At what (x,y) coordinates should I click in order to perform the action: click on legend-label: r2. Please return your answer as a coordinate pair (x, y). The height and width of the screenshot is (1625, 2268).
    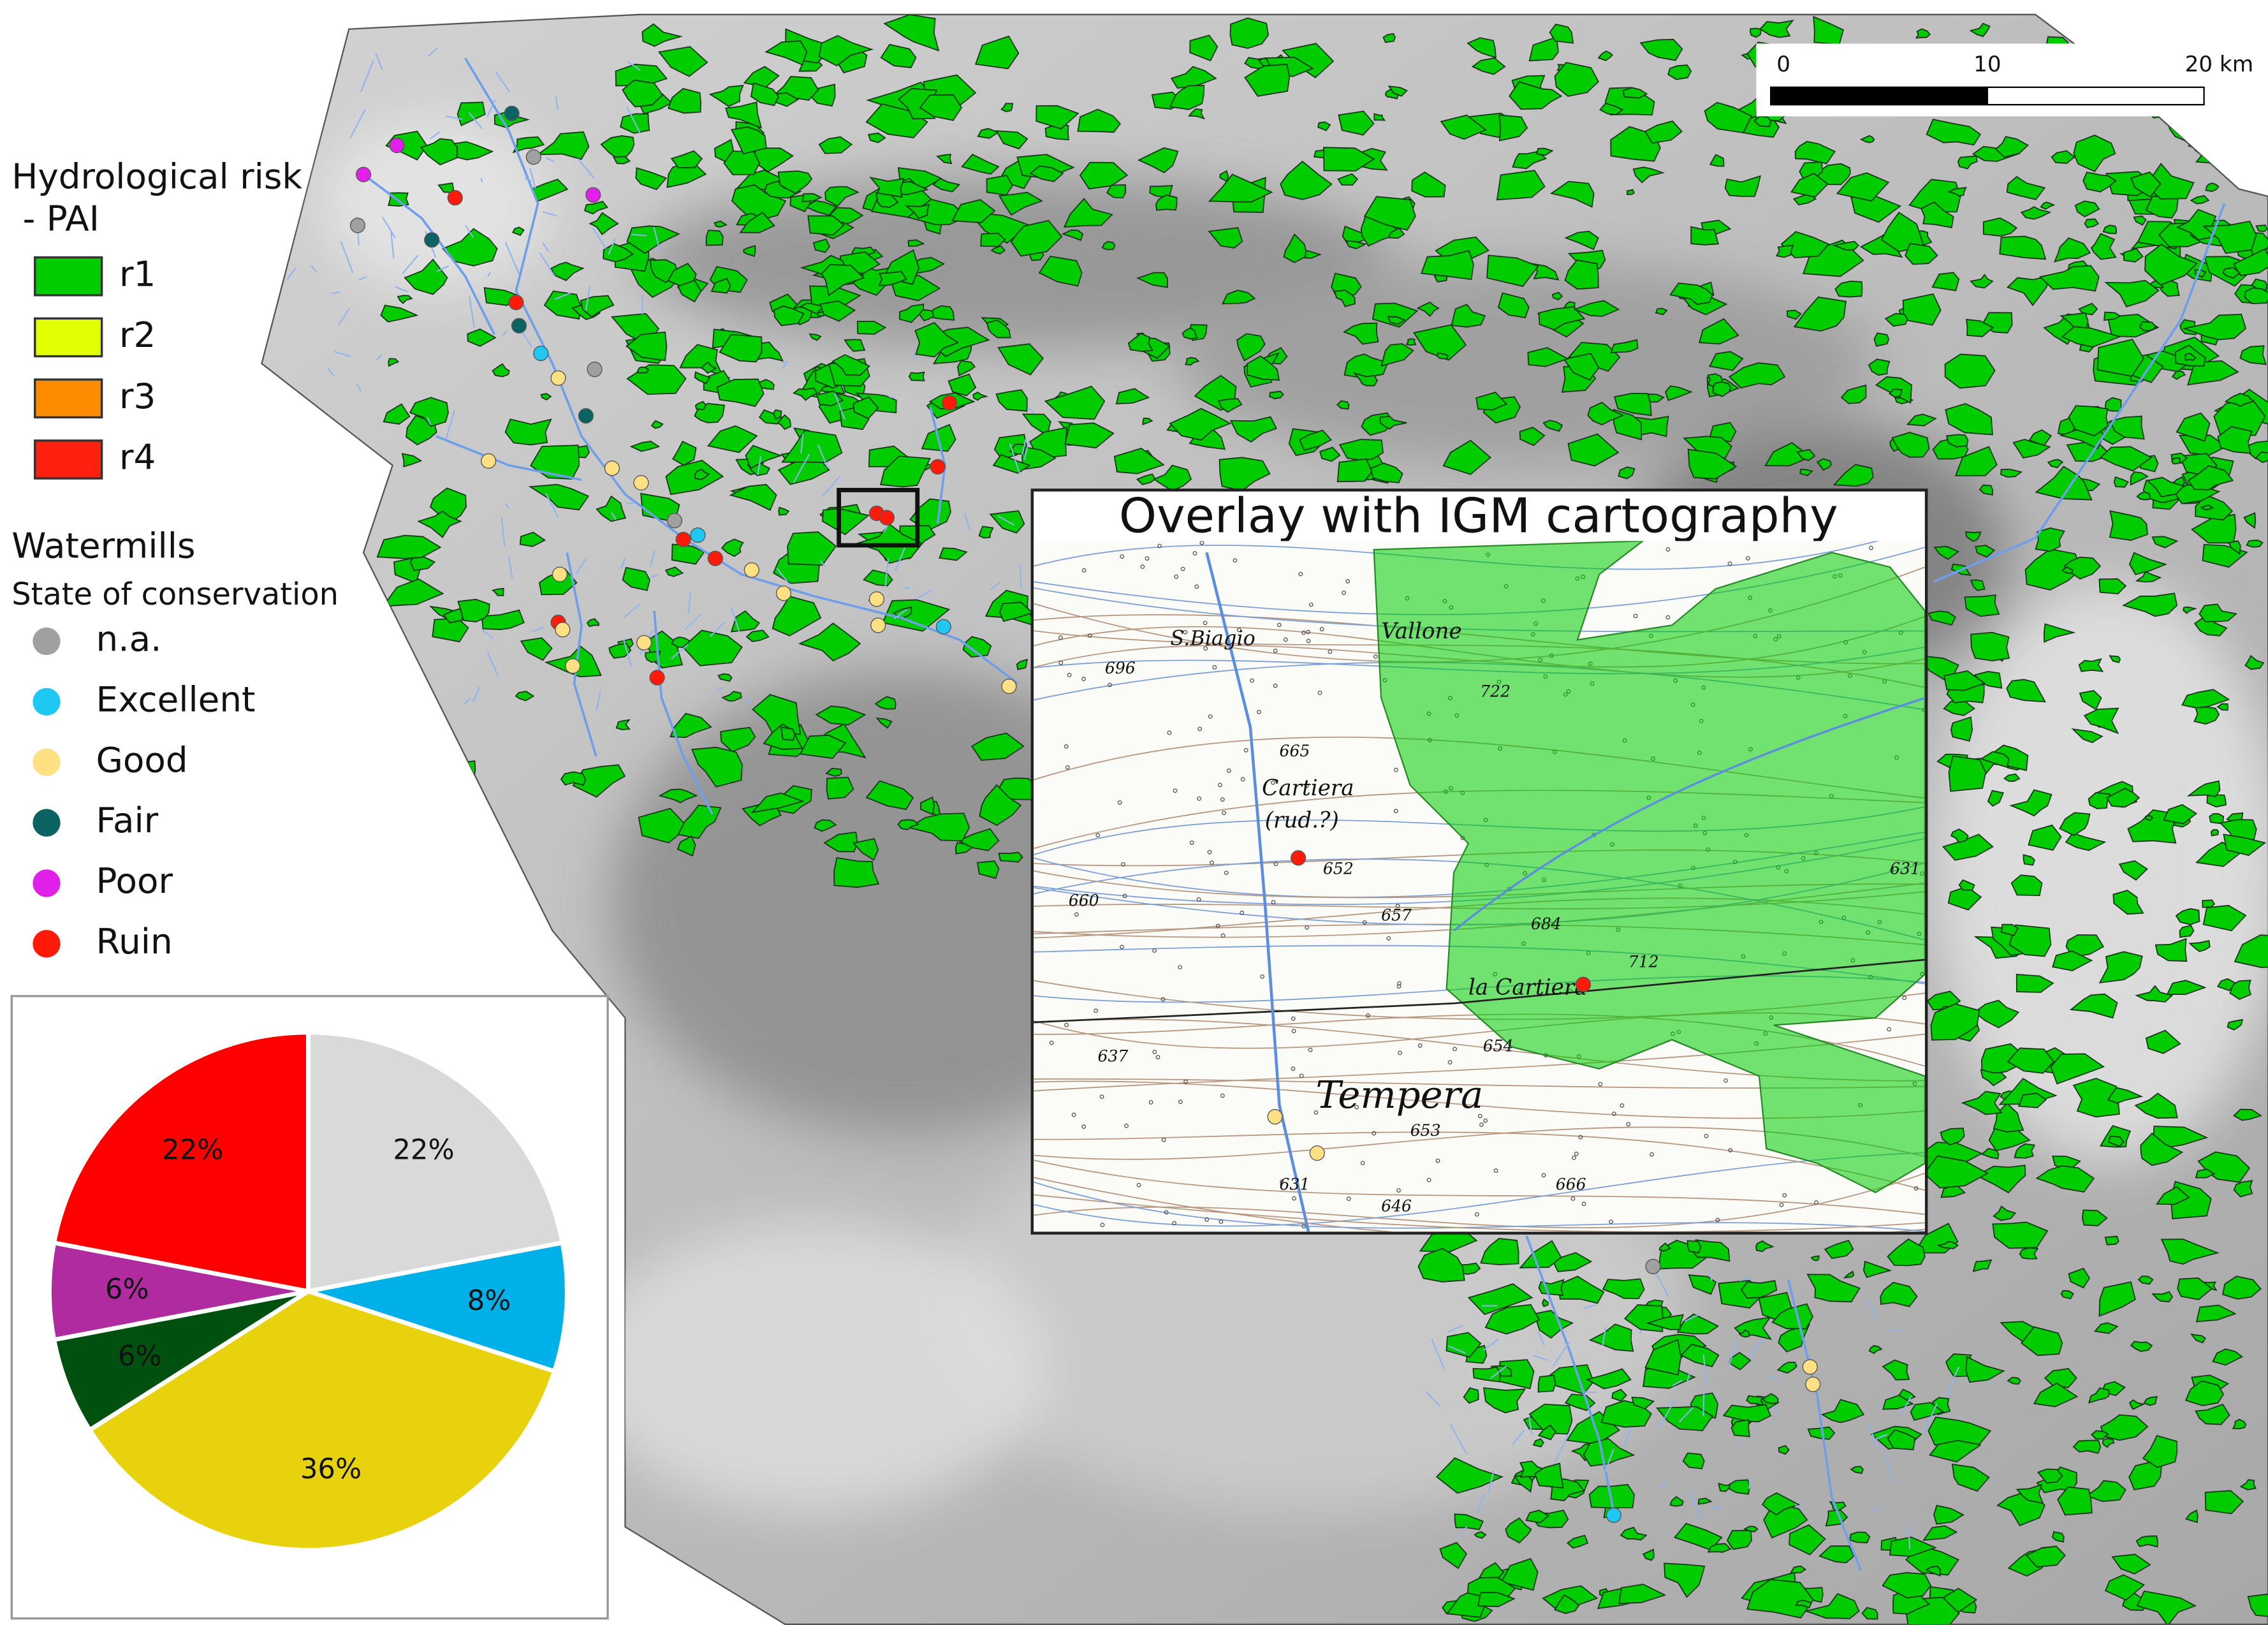
    Looking at the image, I should click on (137, 334).